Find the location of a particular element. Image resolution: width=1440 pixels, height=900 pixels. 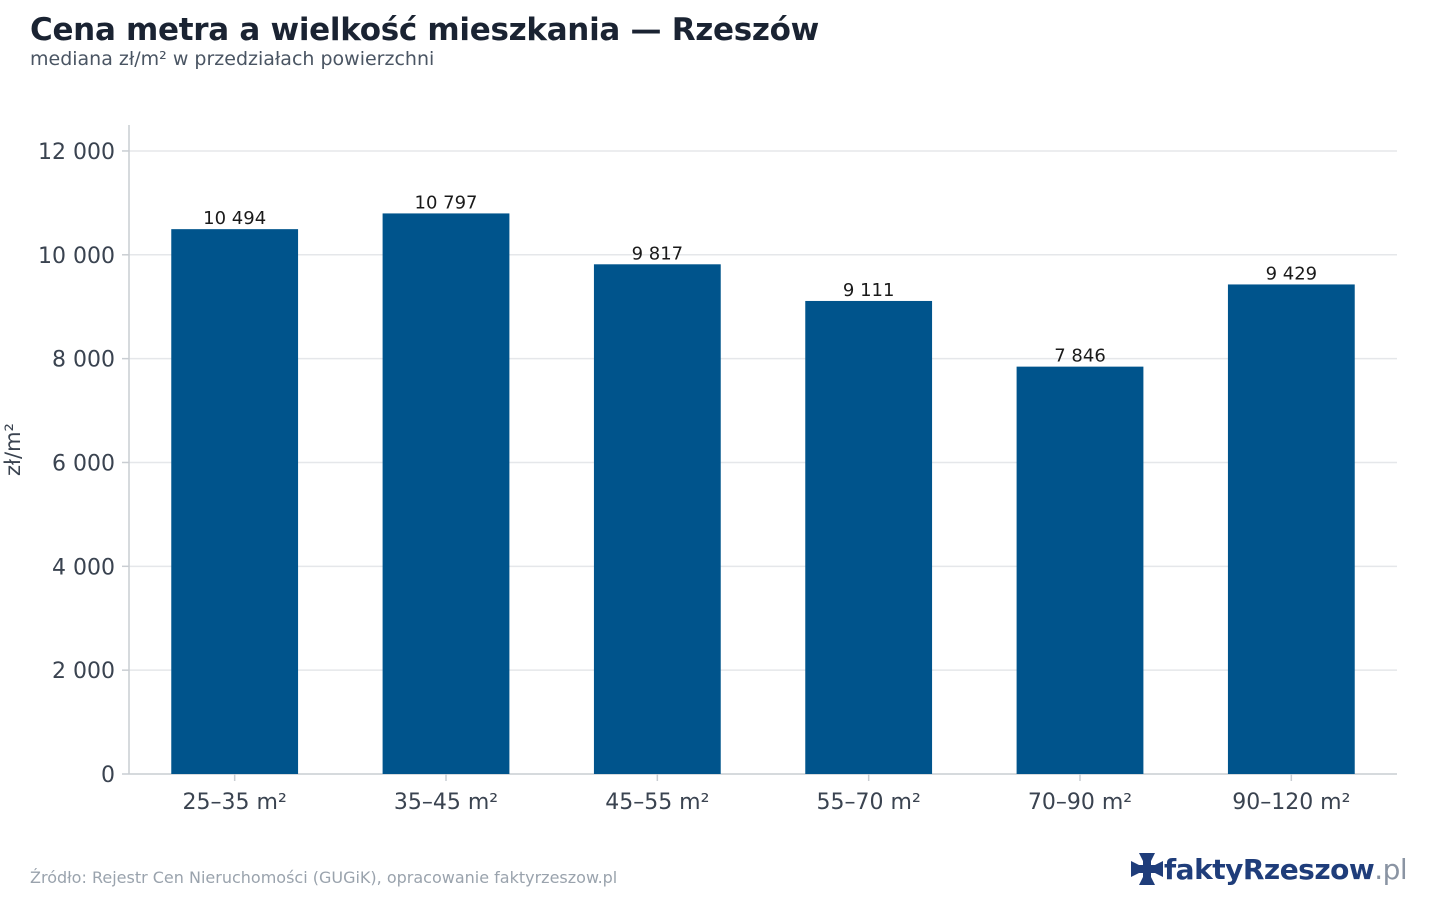

bar-value-label: 9 817 is located at coordinates (658, 253).